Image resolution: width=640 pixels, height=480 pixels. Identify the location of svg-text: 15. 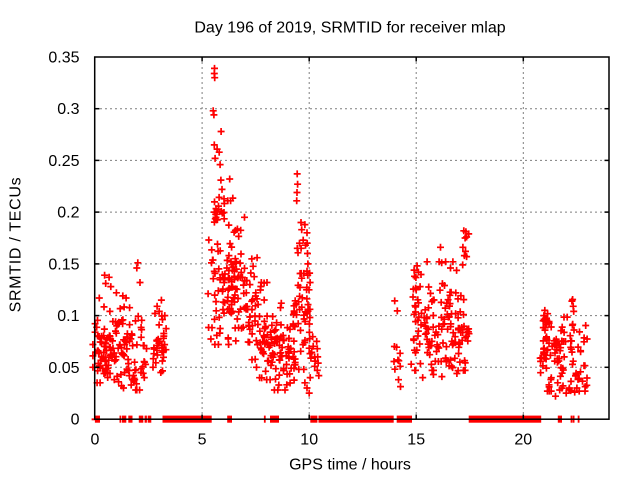
(416, 440).